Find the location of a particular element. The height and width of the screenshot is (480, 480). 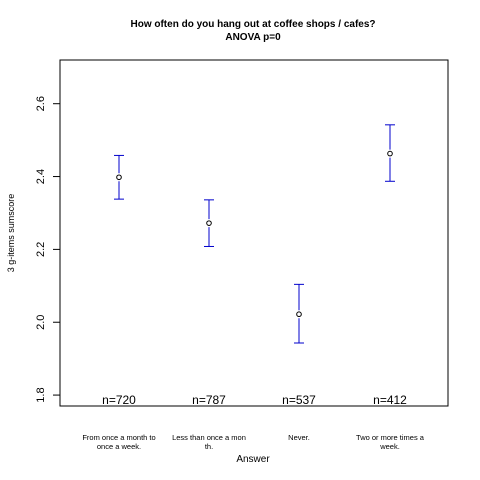

x-tick-label: once a week. is located at coordinates (119, 446).